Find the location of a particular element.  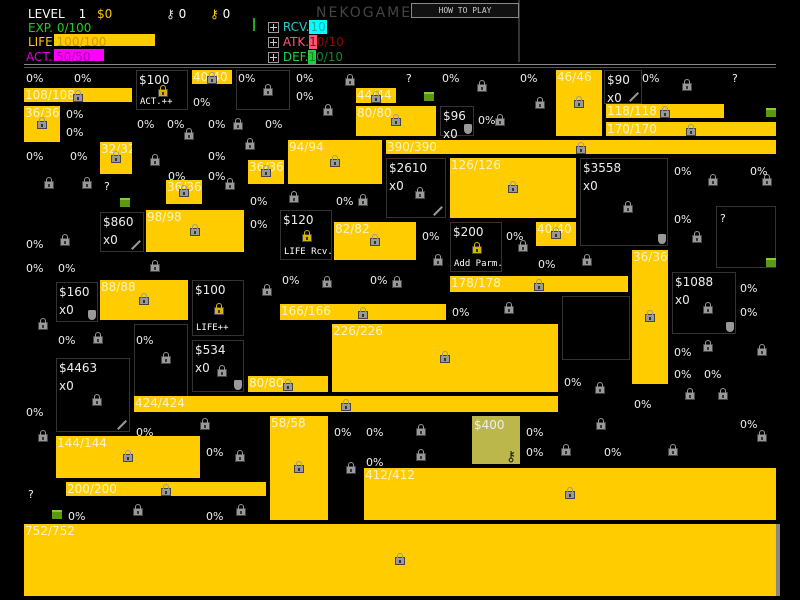

progress-block: 752/752 is located at coordinates (402, 560).